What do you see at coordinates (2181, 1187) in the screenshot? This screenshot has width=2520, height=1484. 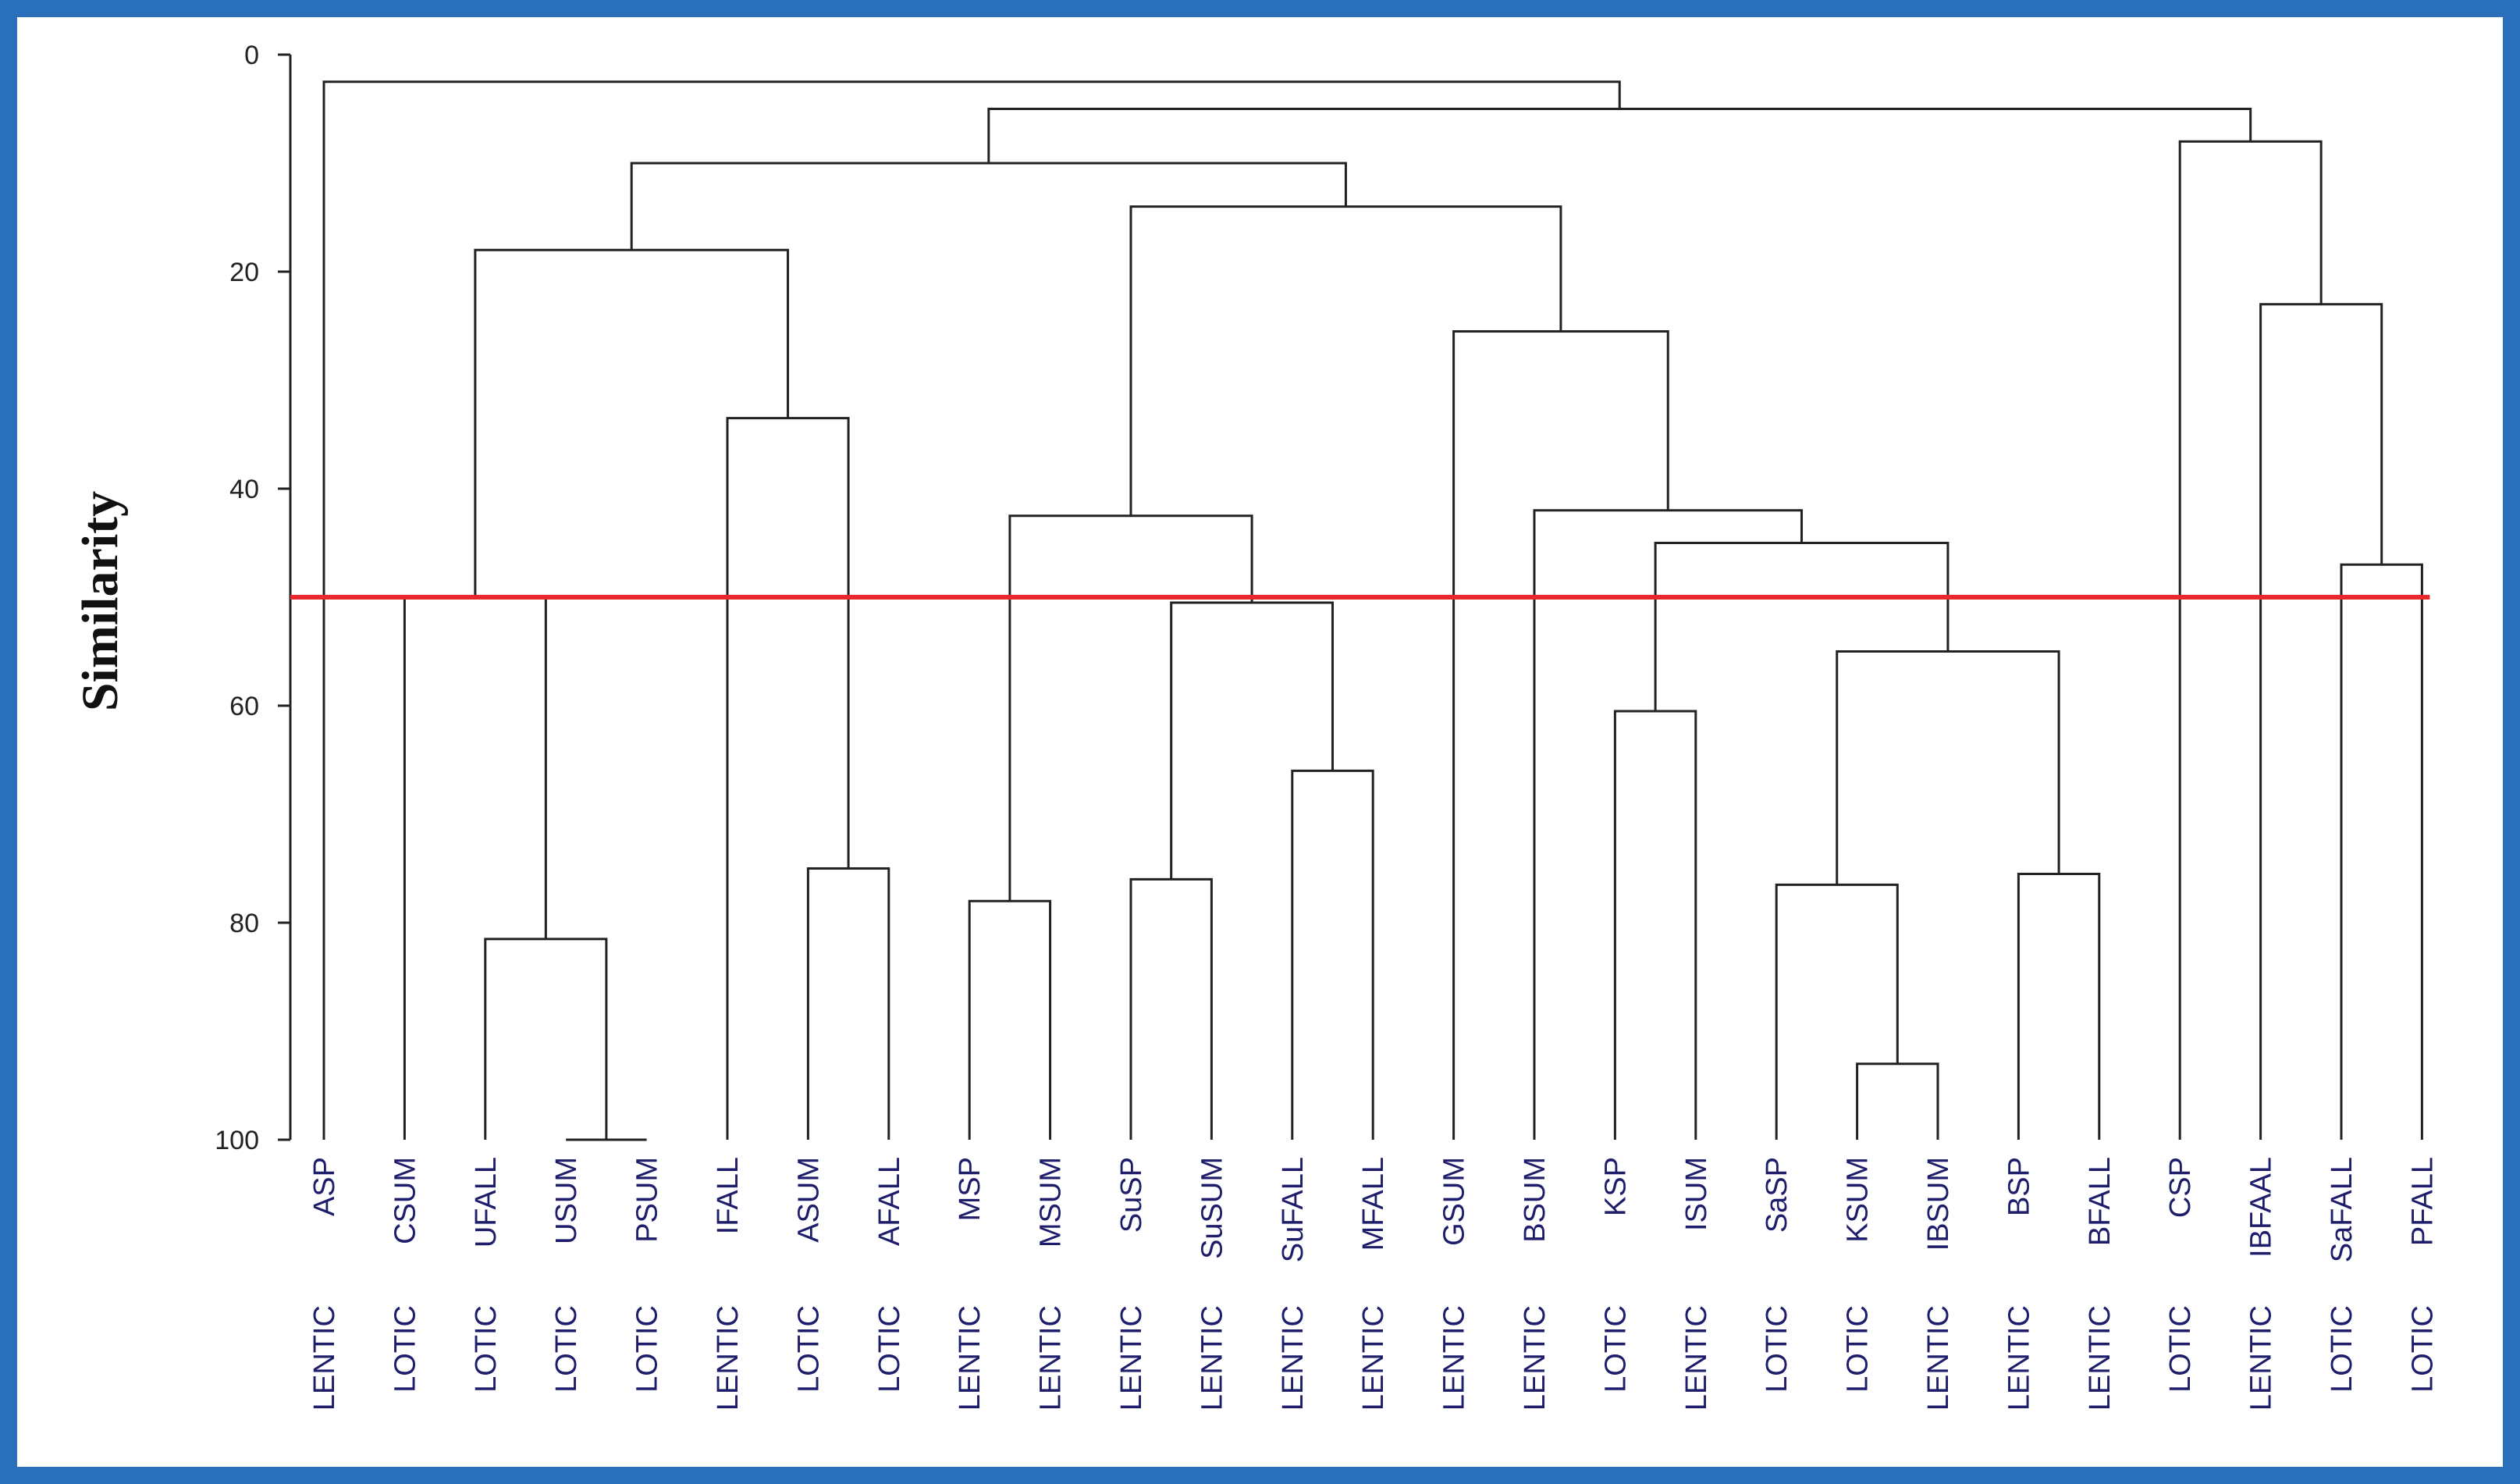 I see `leaf-label: CSP` at bounding box center [2181, 1187].